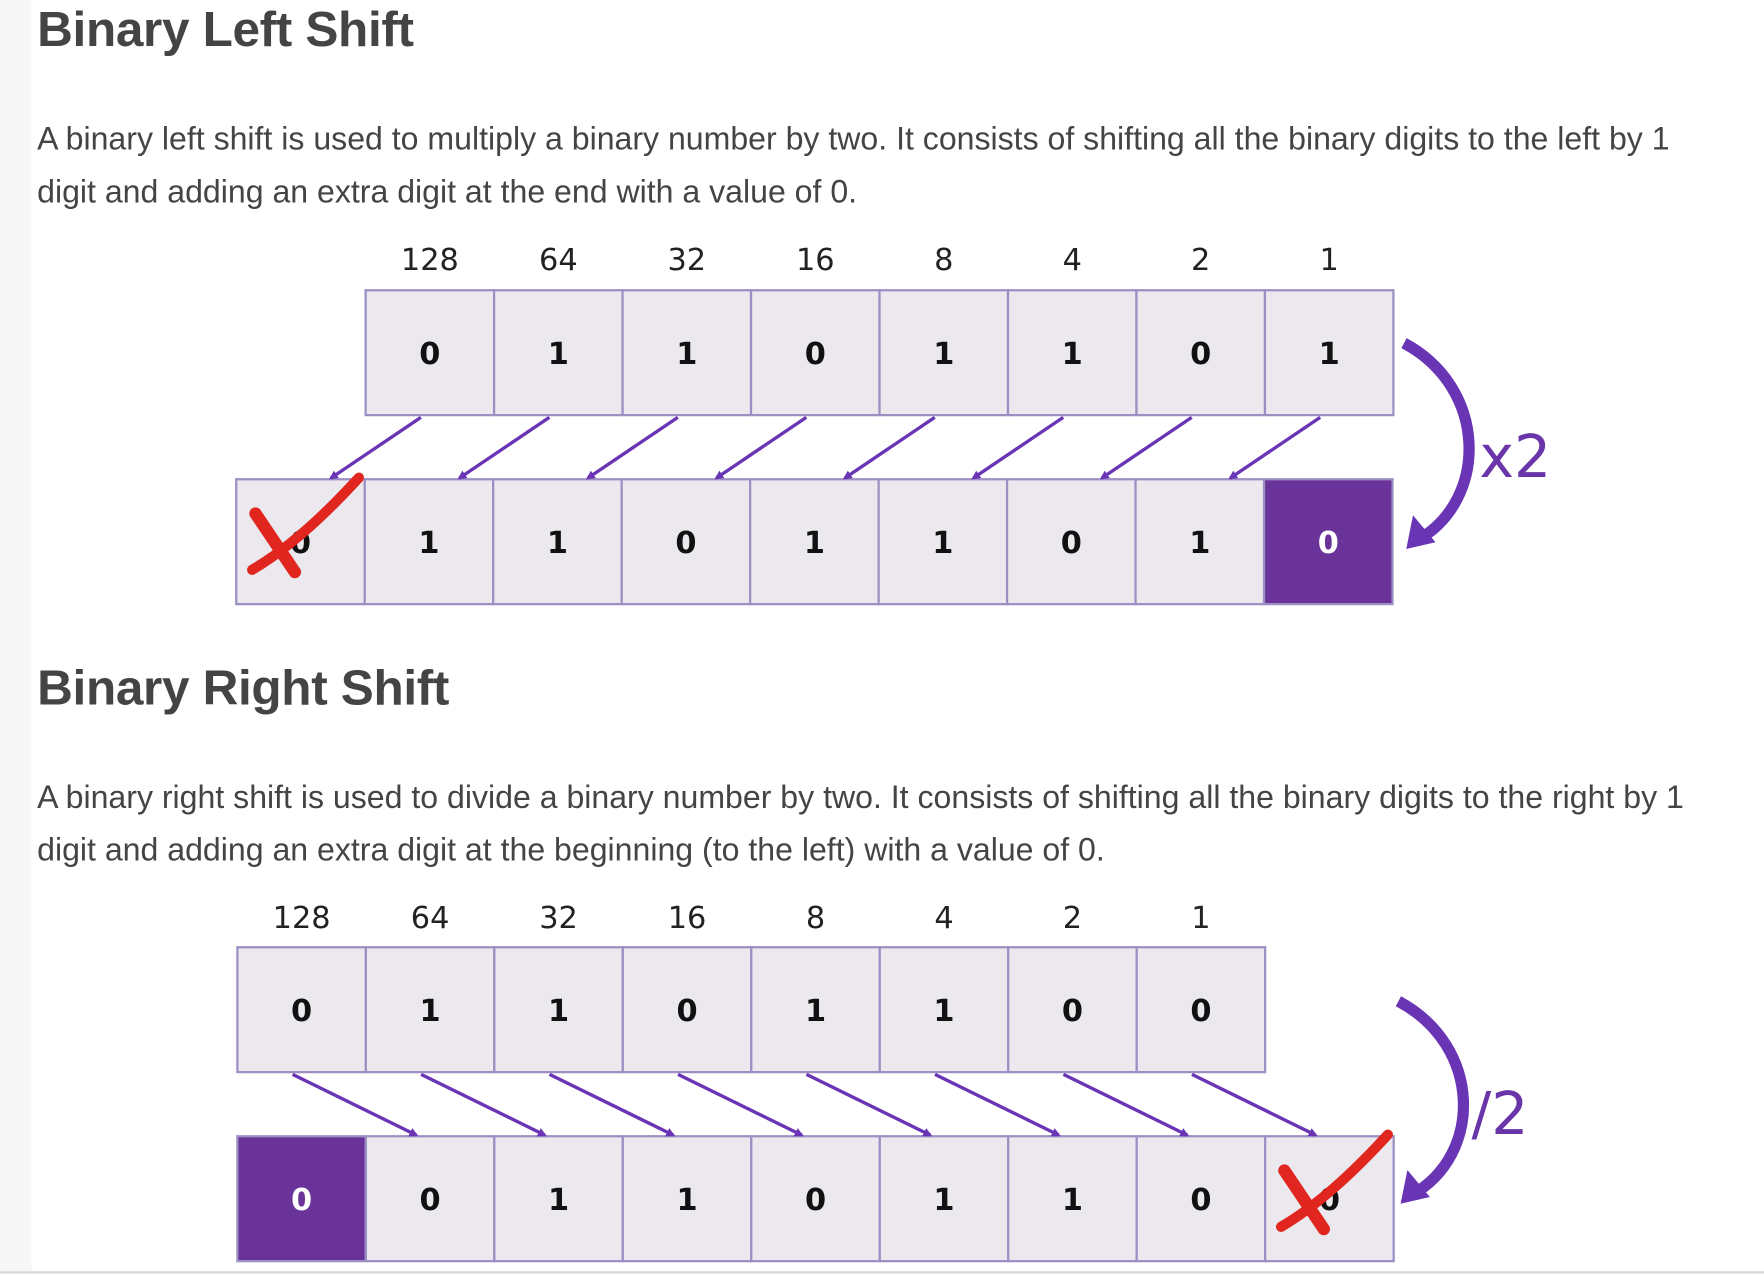  Describe the element at coordinates (1500, 1114) in the screenshot. I see `operation-label: /2` at that location.